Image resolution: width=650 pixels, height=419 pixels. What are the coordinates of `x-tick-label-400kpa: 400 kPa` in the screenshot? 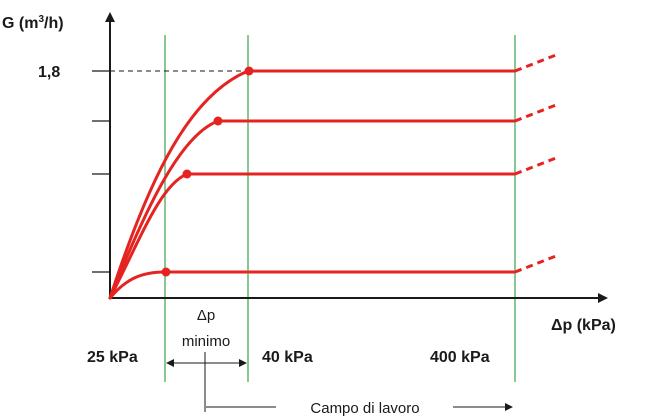 It's located at (460, 357).